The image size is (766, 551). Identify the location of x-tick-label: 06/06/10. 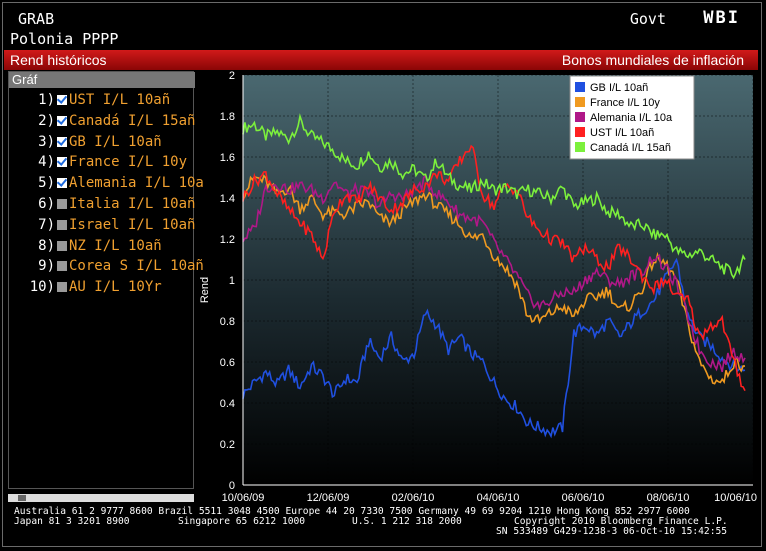
(583, 498).